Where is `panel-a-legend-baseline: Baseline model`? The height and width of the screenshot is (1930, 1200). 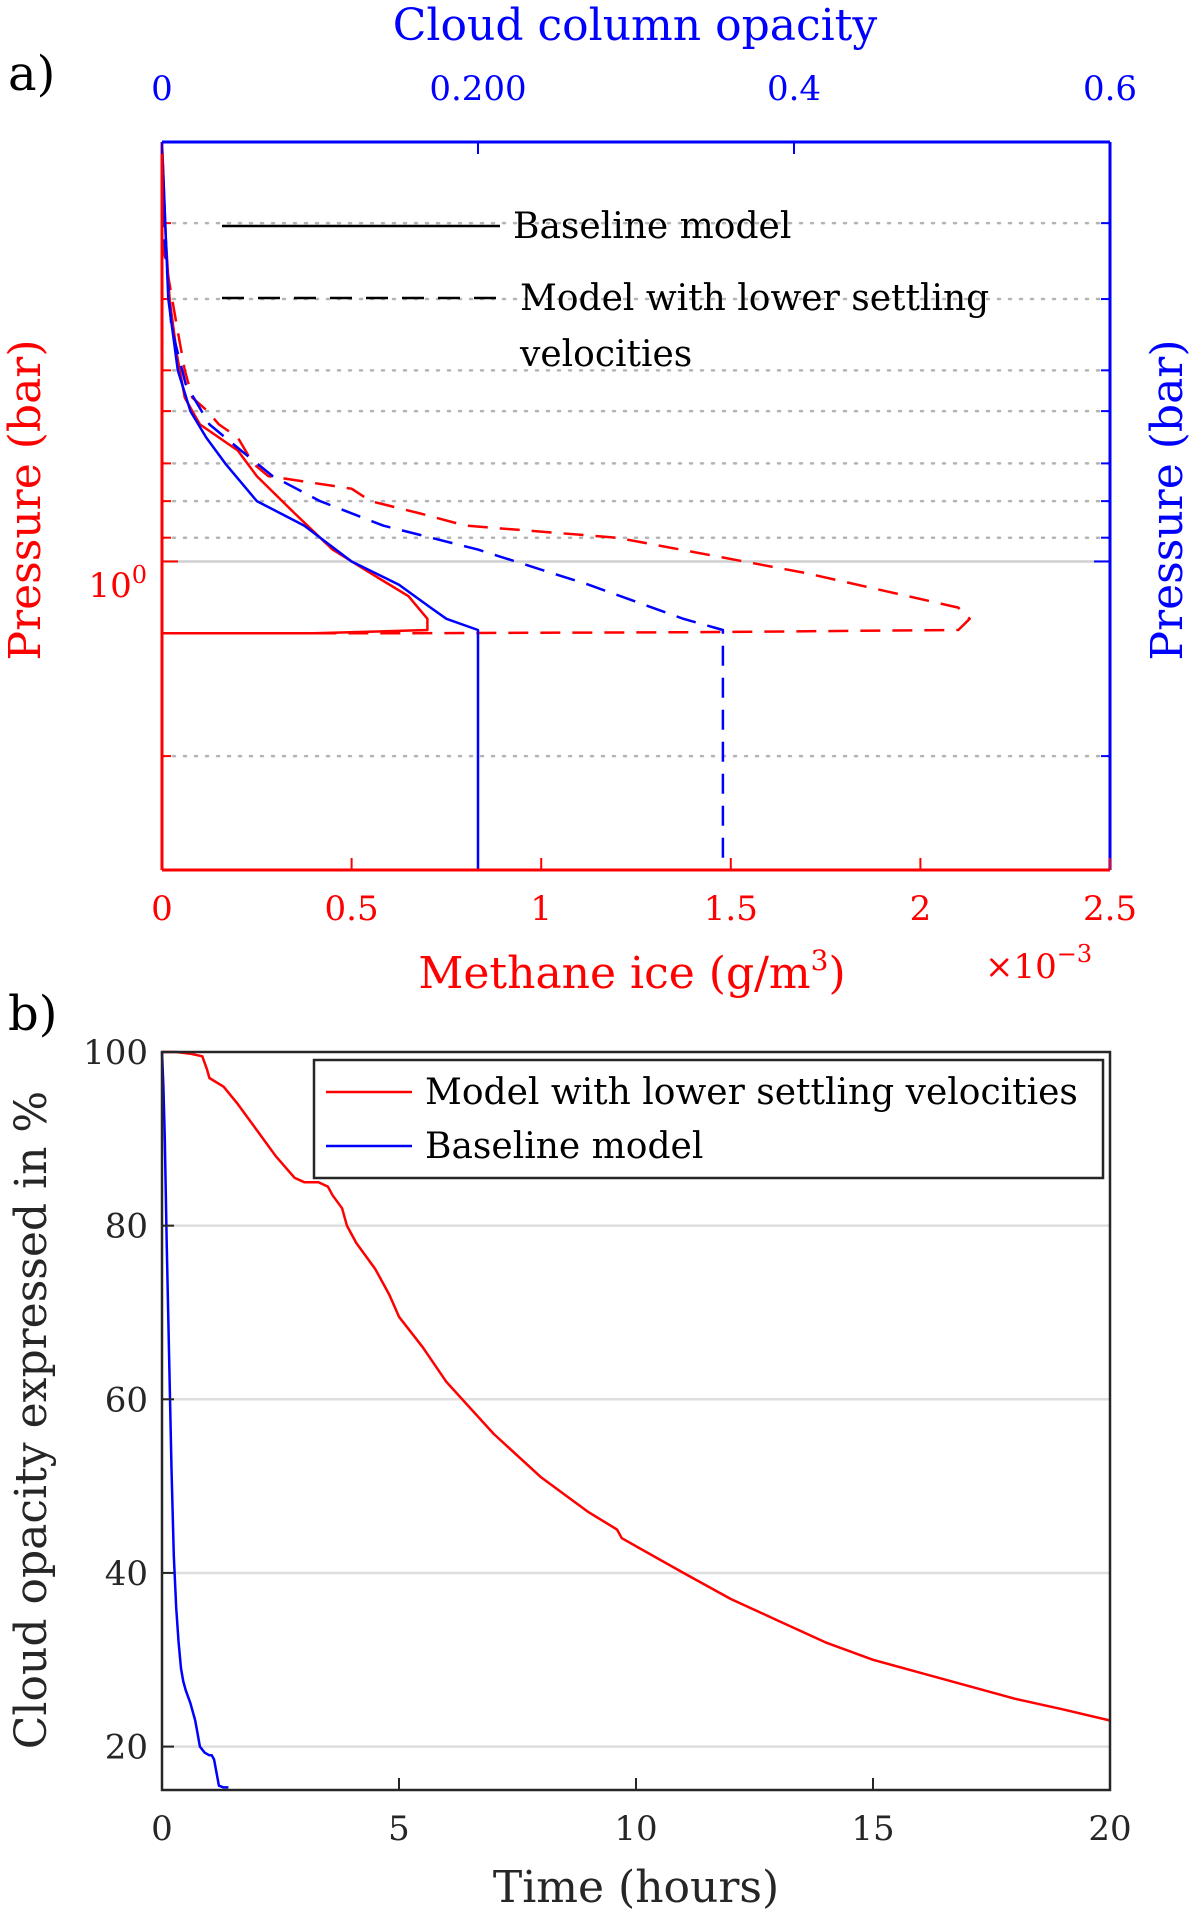
panel-a-legend-baseline: Baseline model is located at coordinates (652, 226).